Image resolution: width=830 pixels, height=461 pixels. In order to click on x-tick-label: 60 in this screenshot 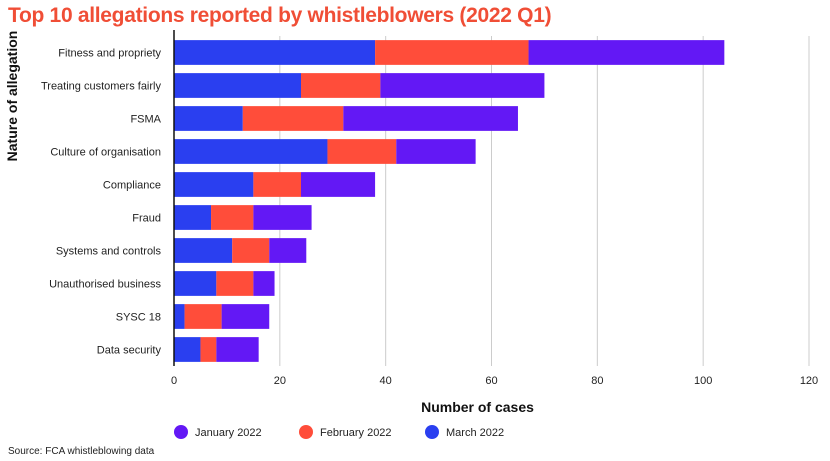, I will do `click(491, 381)`.